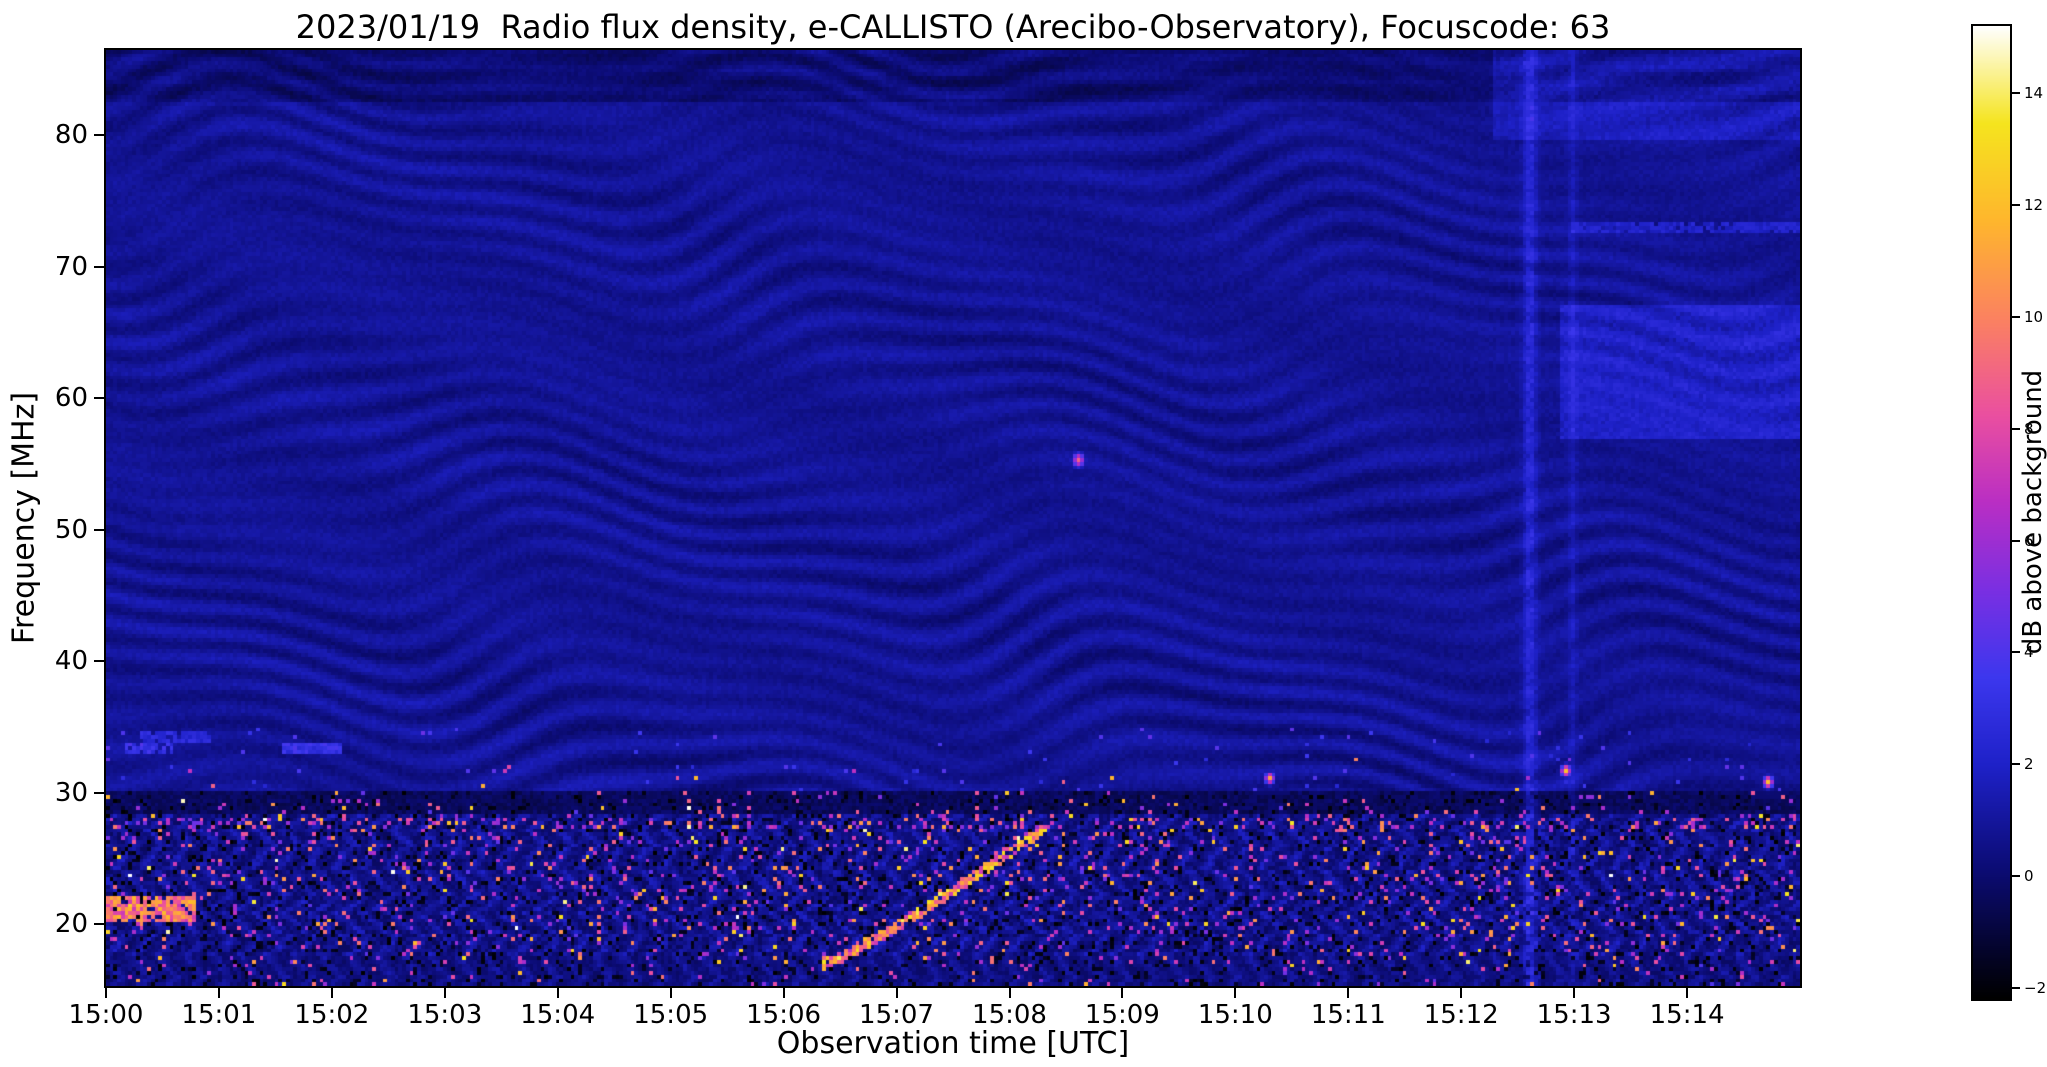  Describe the element at coordinates (71, 661) in the screenshot. I see `y-tick-label: 40` at that location.